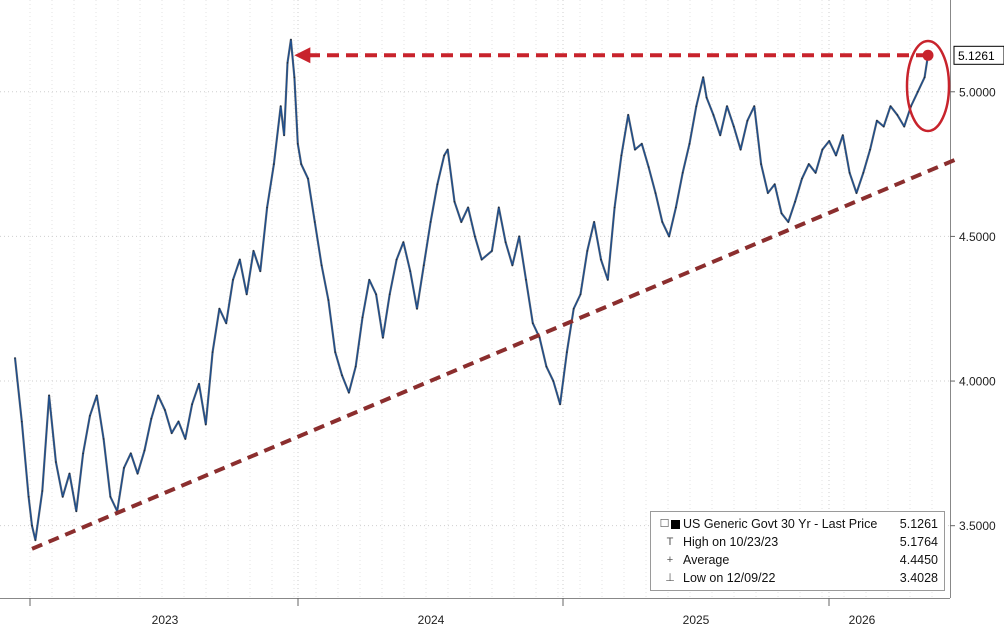 The height and width of the screenshot is (634, 1004). What do you see at coordinates (977, 92) in the screenshot?
I see `y-tick-label: 5.0000` at bounding box center [977, 92].